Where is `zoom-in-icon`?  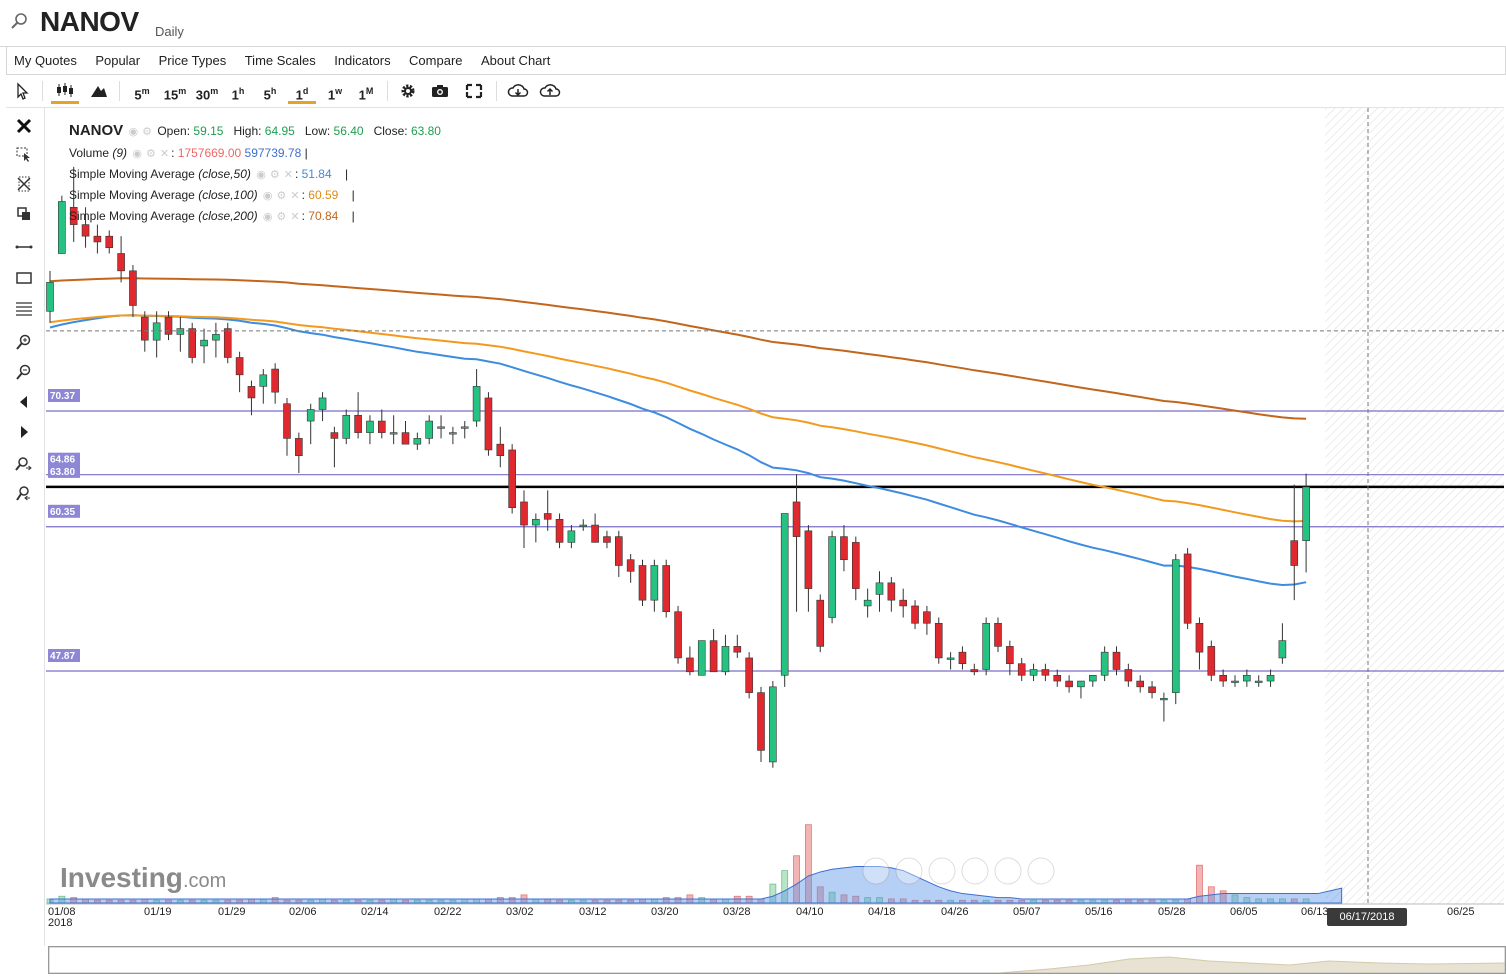 zoom-in-icon is located at coordinates (24, 342).